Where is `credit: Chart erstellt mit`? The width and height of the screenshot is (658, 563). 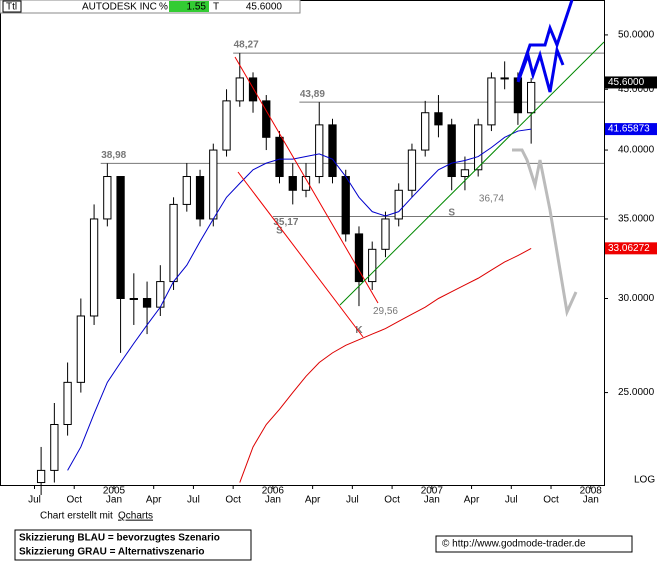 credit: Chart erstellt mit is located at coordinates (76, 516).